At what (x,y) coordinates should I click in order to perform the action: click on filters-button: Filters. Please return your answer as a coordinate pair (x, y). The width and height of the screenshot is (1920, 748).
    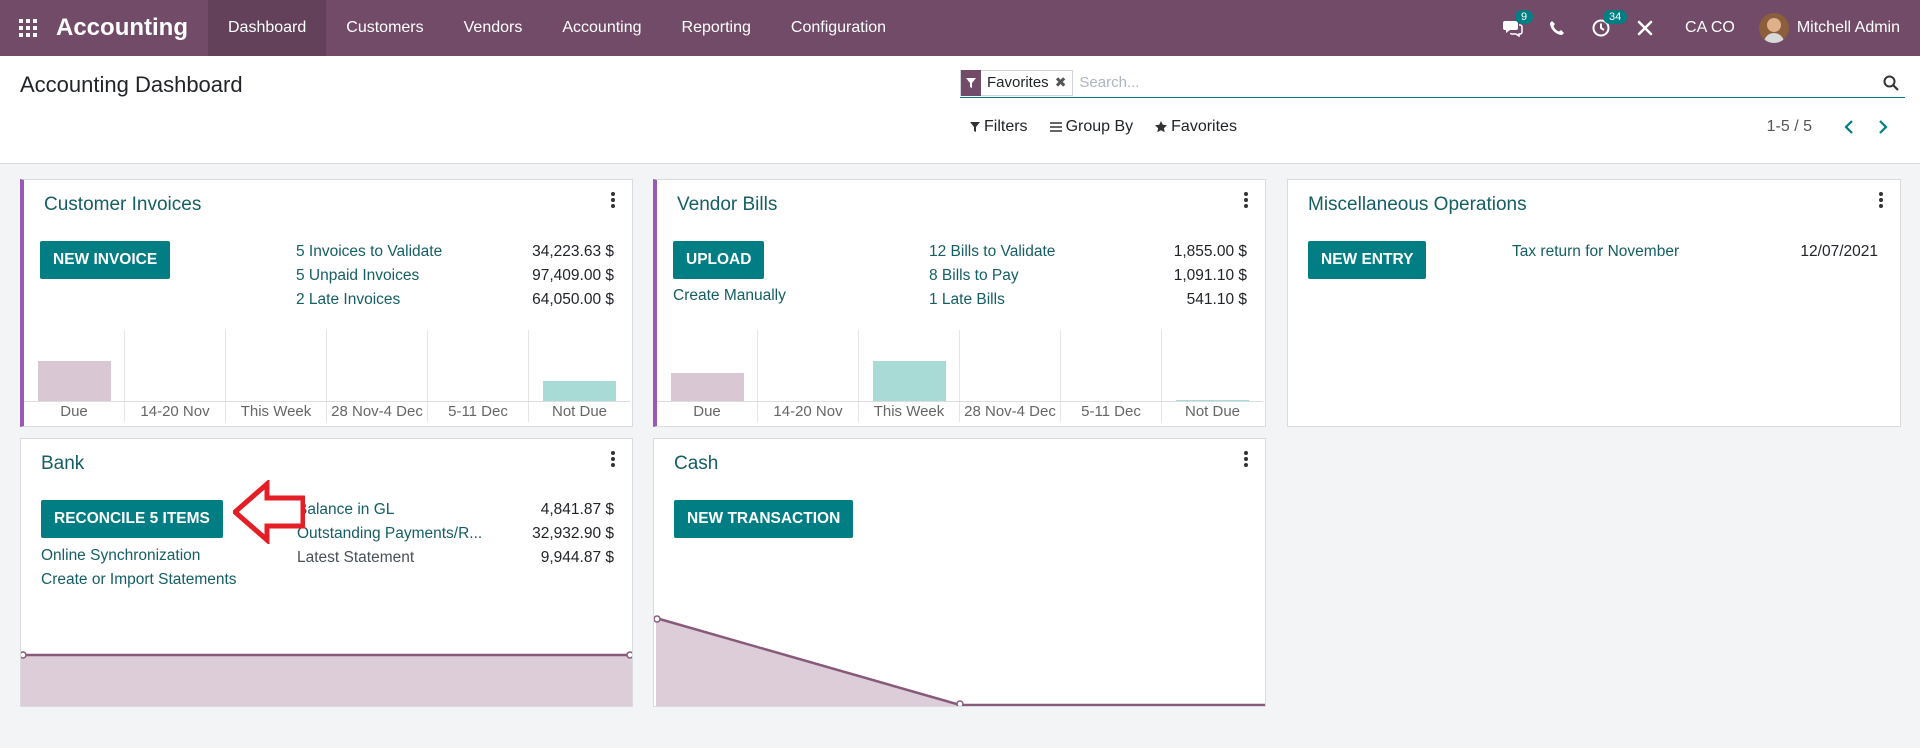
    Looking at the image, I should click on (999, 127).